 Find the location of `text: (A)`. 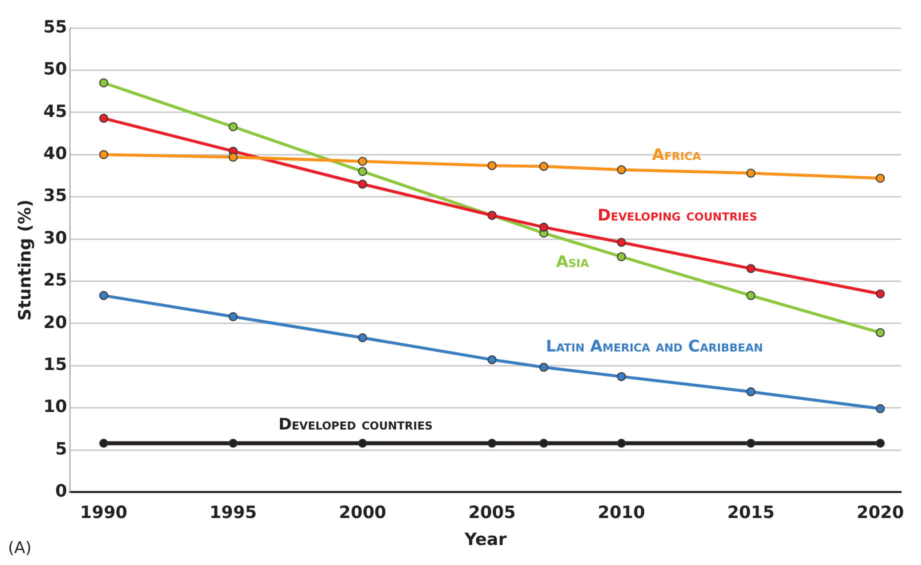

text: (A) is located at coordinates (20, 547).